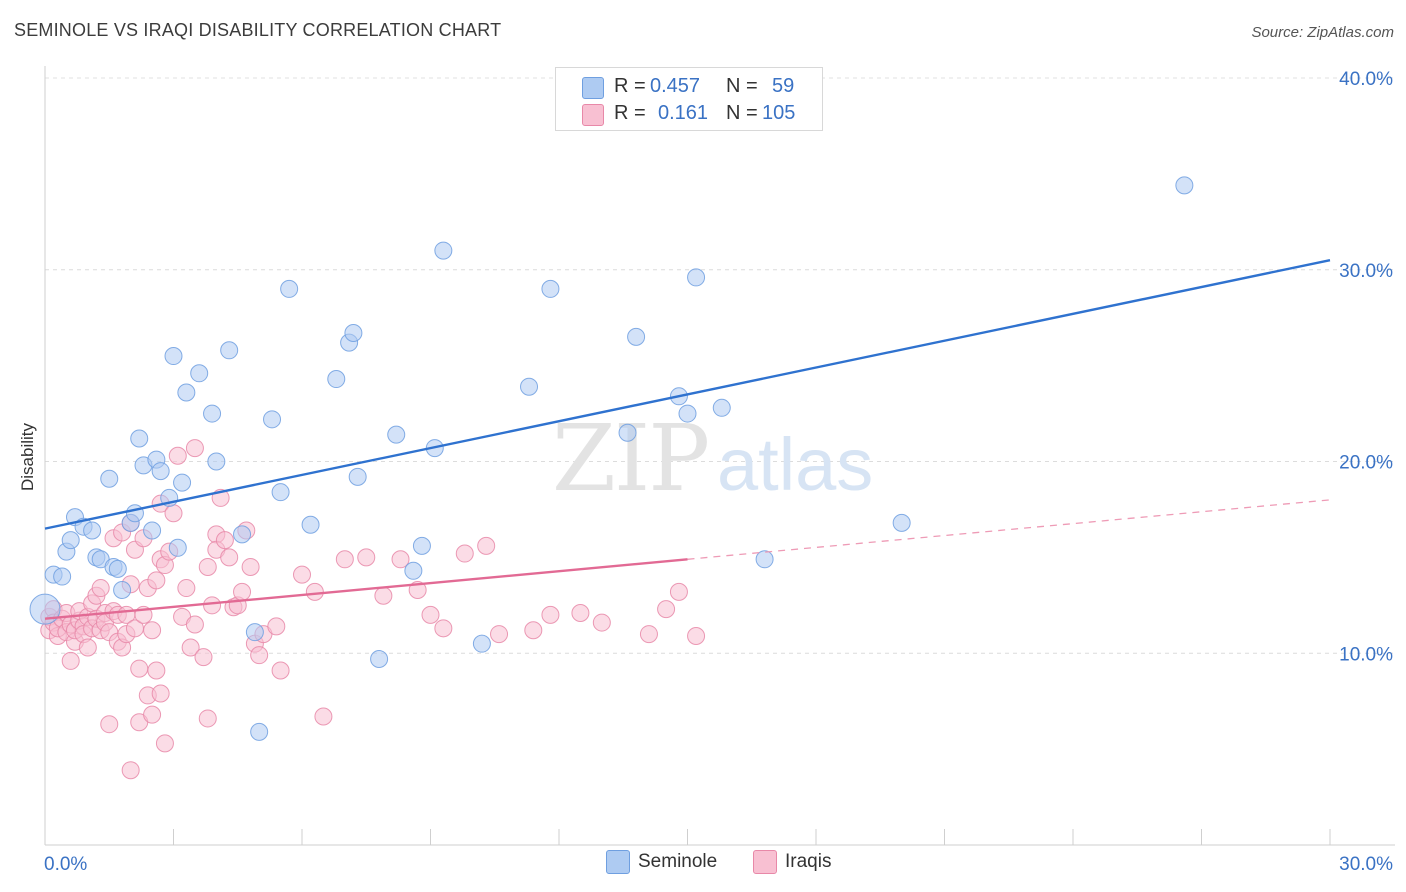 The height and width of the screenshot is (892, 1406). I want to click on x-tick-label-min: 0.0%, so click(65, 864).